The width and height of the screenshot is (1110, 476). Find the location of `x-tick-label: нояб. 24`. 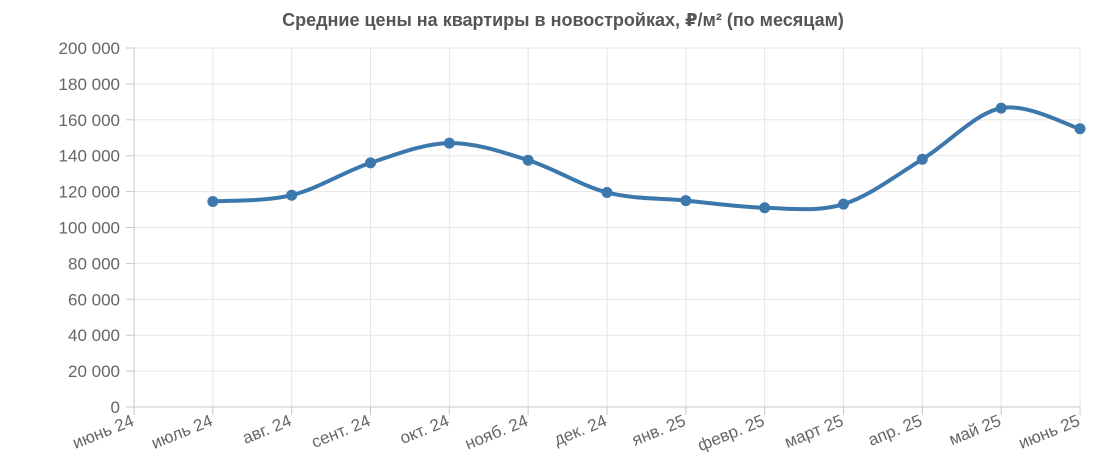

x-tick-label: нояб. 24 is located at coordinates (496, 432).